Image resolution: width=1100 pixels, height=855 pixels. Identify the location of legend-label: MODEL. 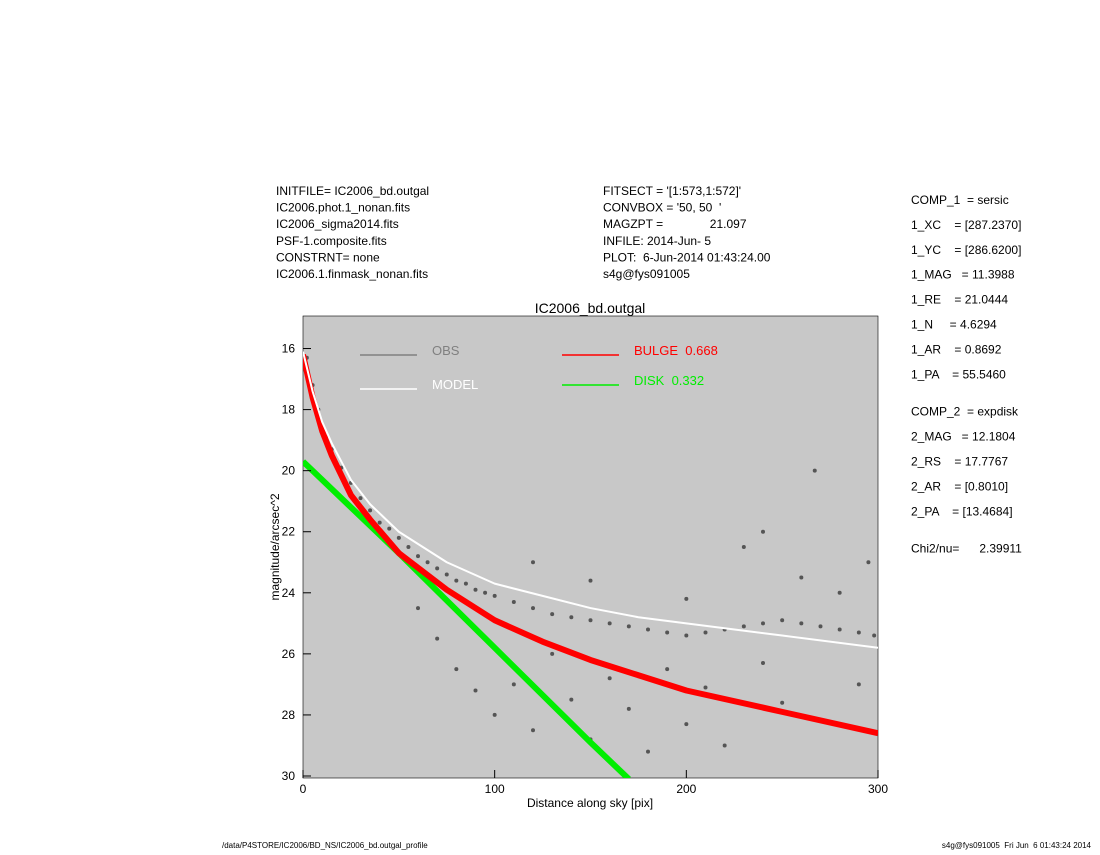
(455, 384).